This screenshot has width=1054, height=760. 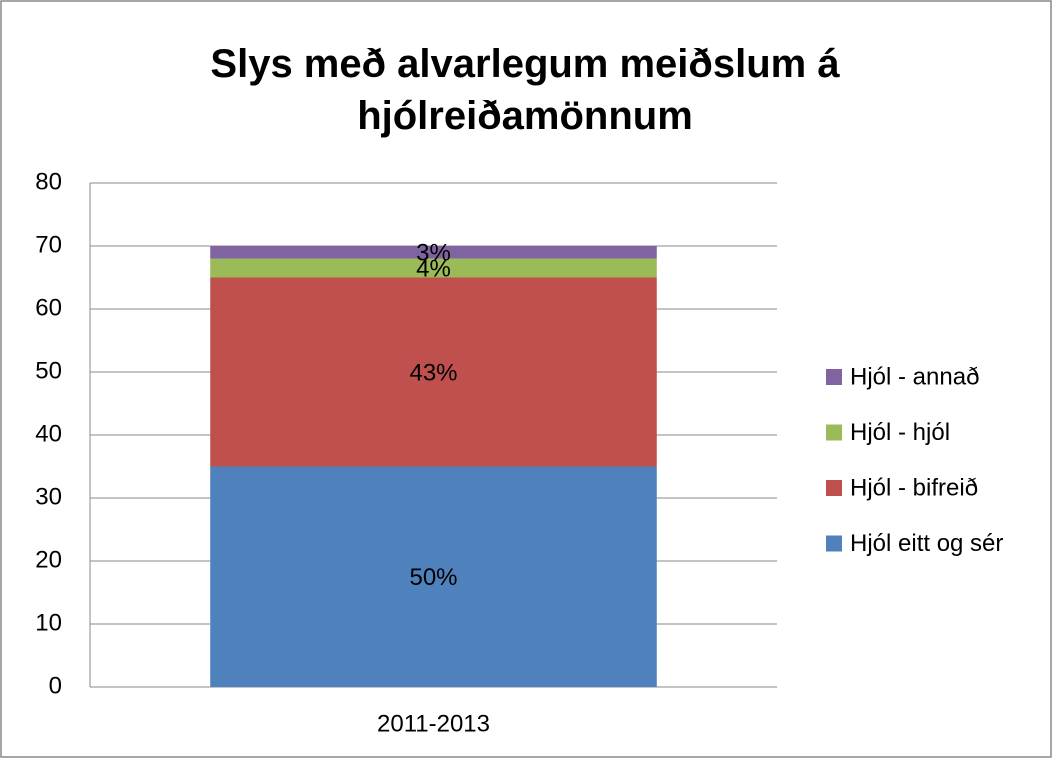 What do you see at coordinates (48, 307) in the screenshot?
I see `y-tick-label: 60` at bounding box center [48, 307].